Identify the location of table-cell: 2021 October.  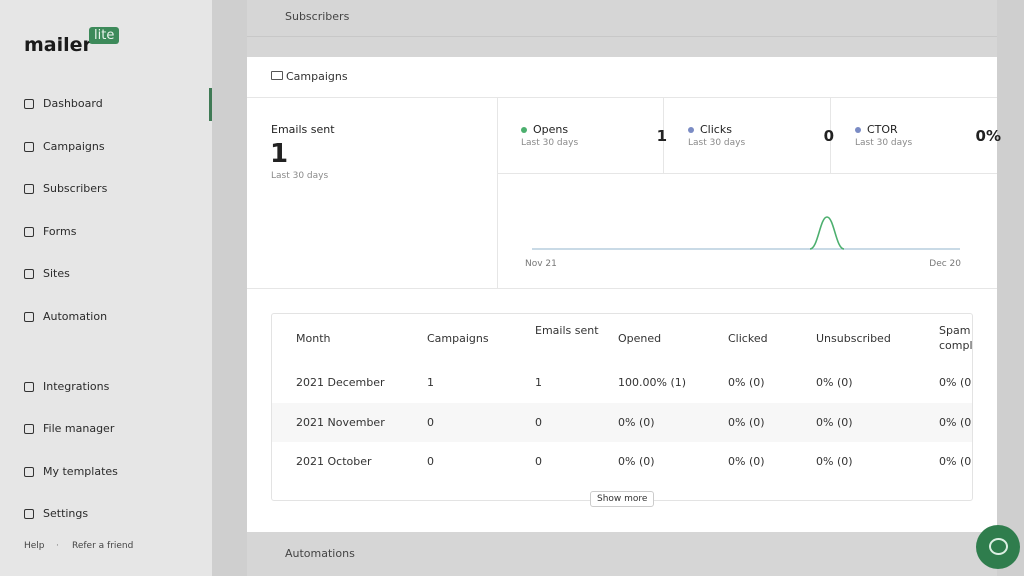
(334, 461).